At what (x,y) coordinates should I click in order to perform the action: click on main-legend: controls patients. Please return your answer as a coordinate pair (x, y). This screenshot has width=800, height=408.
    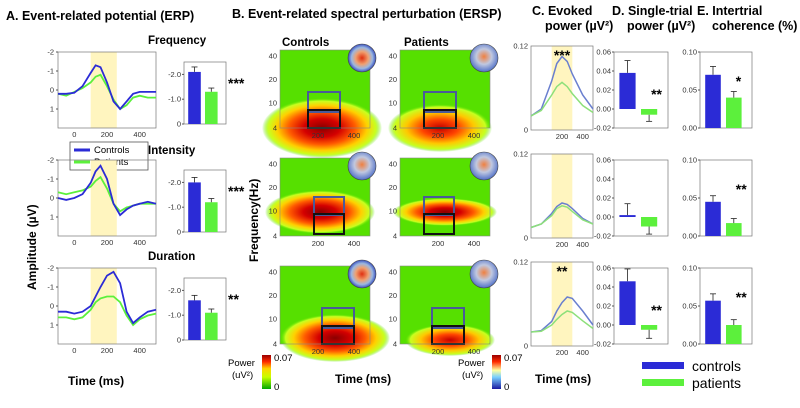
    Looking at the image, I should click on (691, 374).